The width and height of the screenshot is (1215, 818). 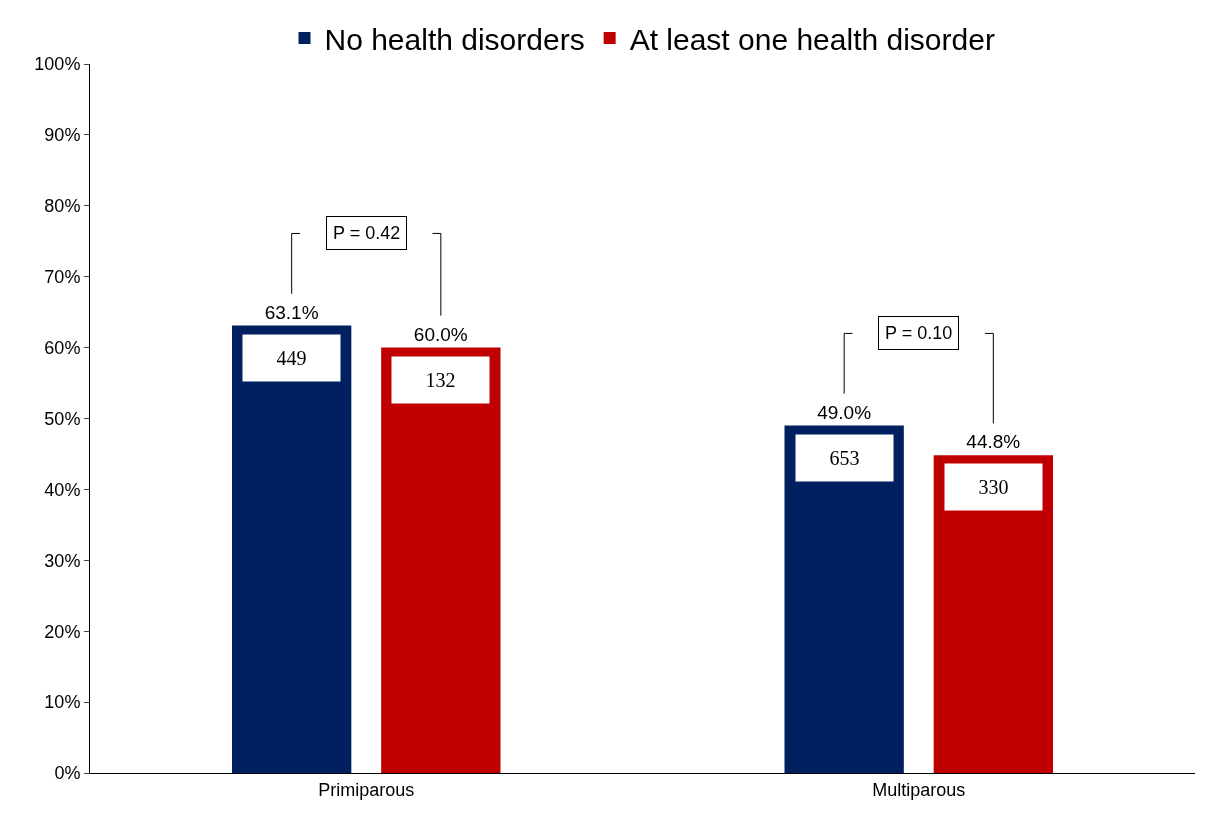 What do you see at coordinates (67, 773) in the screenshot?
I see `y-tick-label: 0%` at bounding box center [67, 773].